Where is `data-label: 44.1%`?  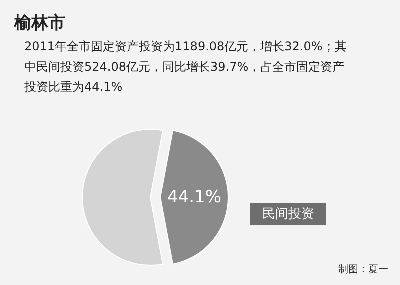 data-label: 44.1% is located at coordinates (195, 198).